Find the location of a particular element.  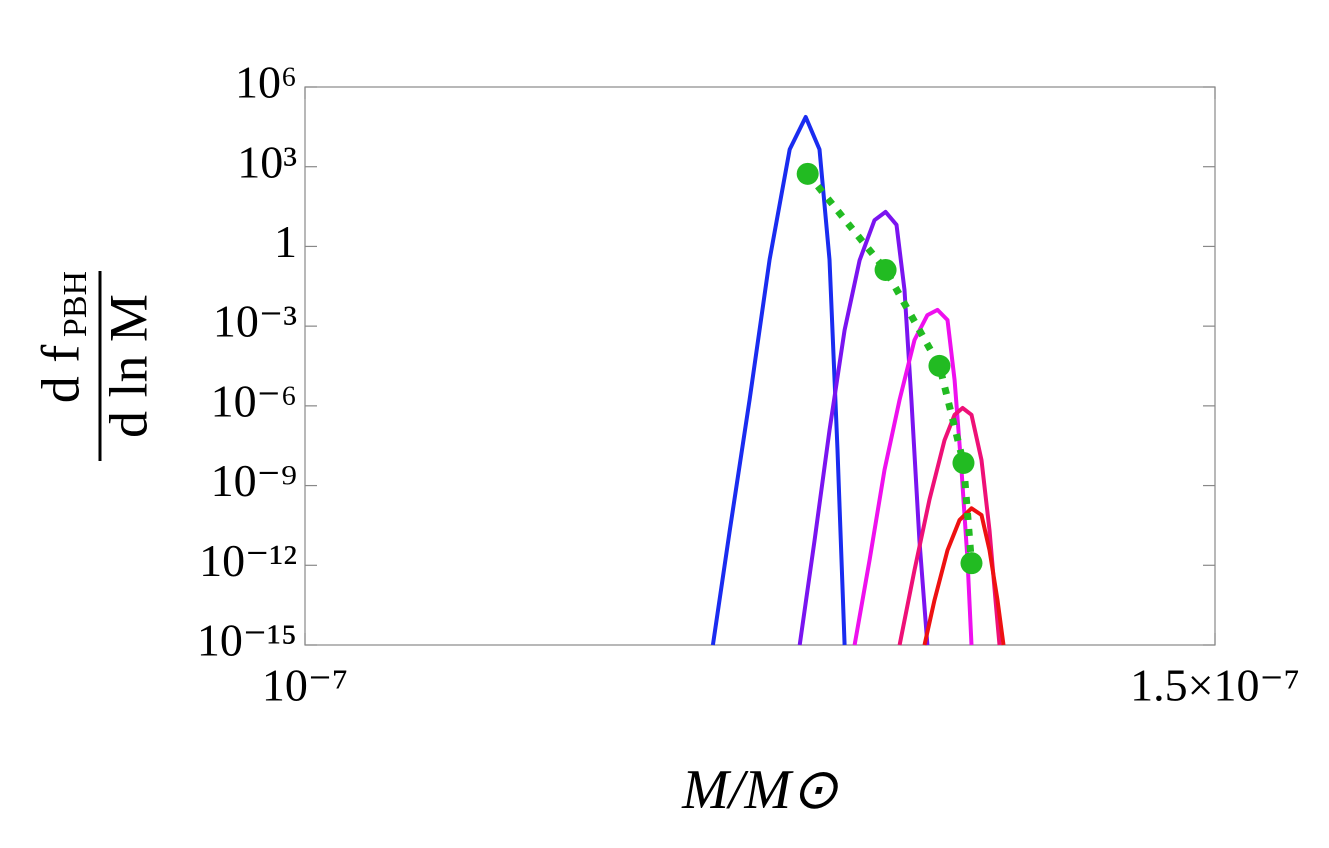

y-tick-label: 10⁻⁶ is located at coordinates (254, 400).